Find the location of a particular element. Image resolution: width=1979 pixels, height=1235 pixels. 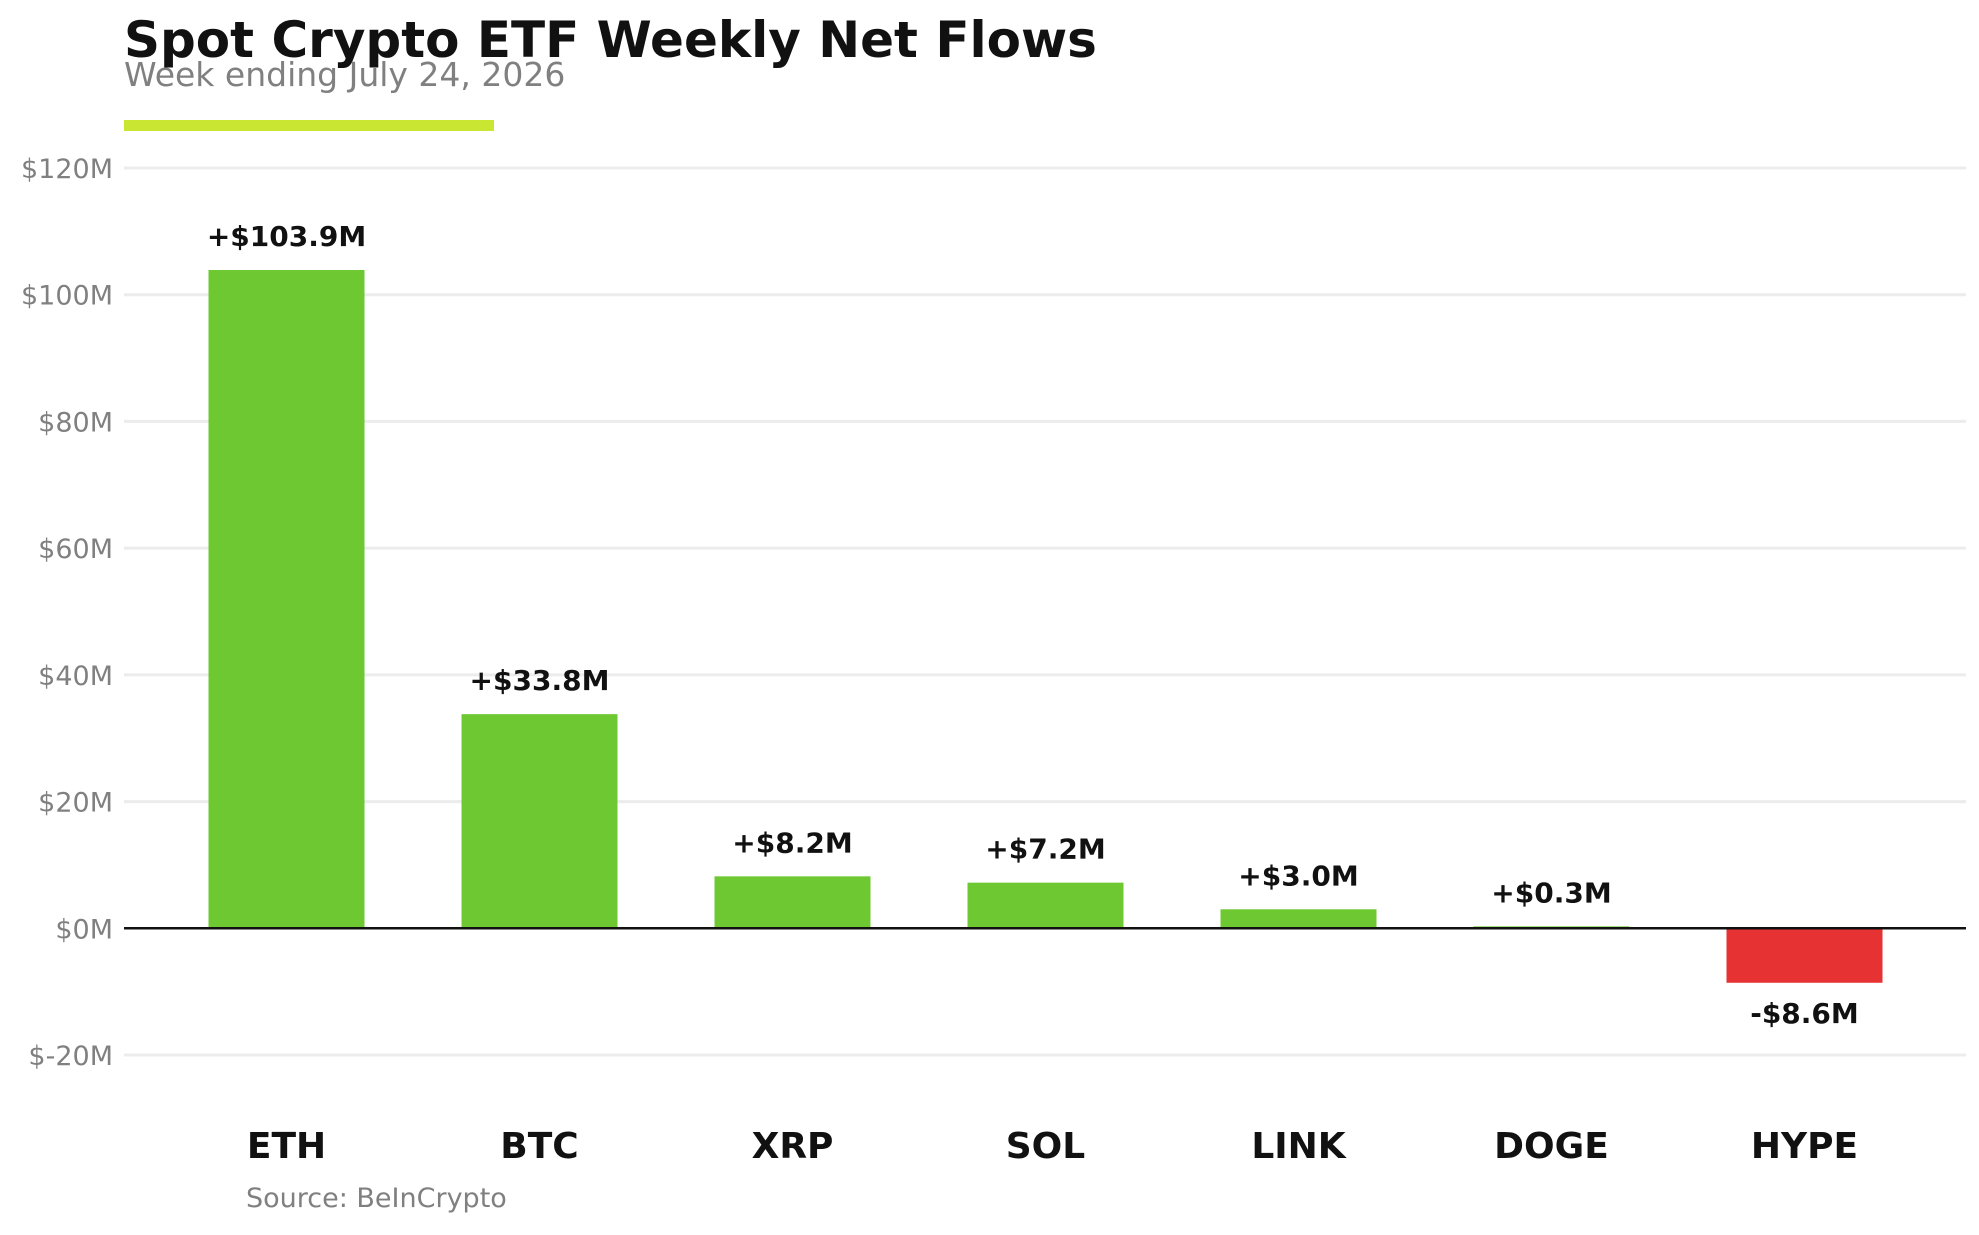

chart-title: Spot Crypto ETF Weekly Net Flows is located at coordinates (610, 40).